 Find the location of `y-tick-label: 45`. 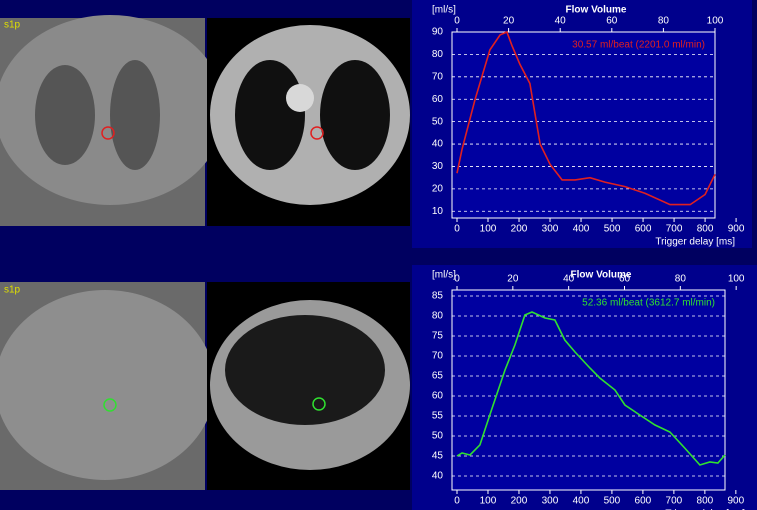

y-tick-label: 45 is located at coordinates (438, 456).